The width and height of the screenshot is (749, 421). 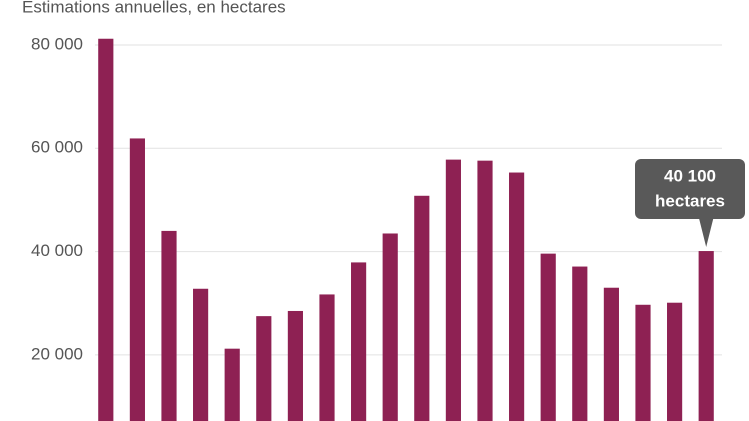 What do you see at coordinates (706, 233) in the screenshot?
I see `callout-pointer` at bounding box center [706, 233].